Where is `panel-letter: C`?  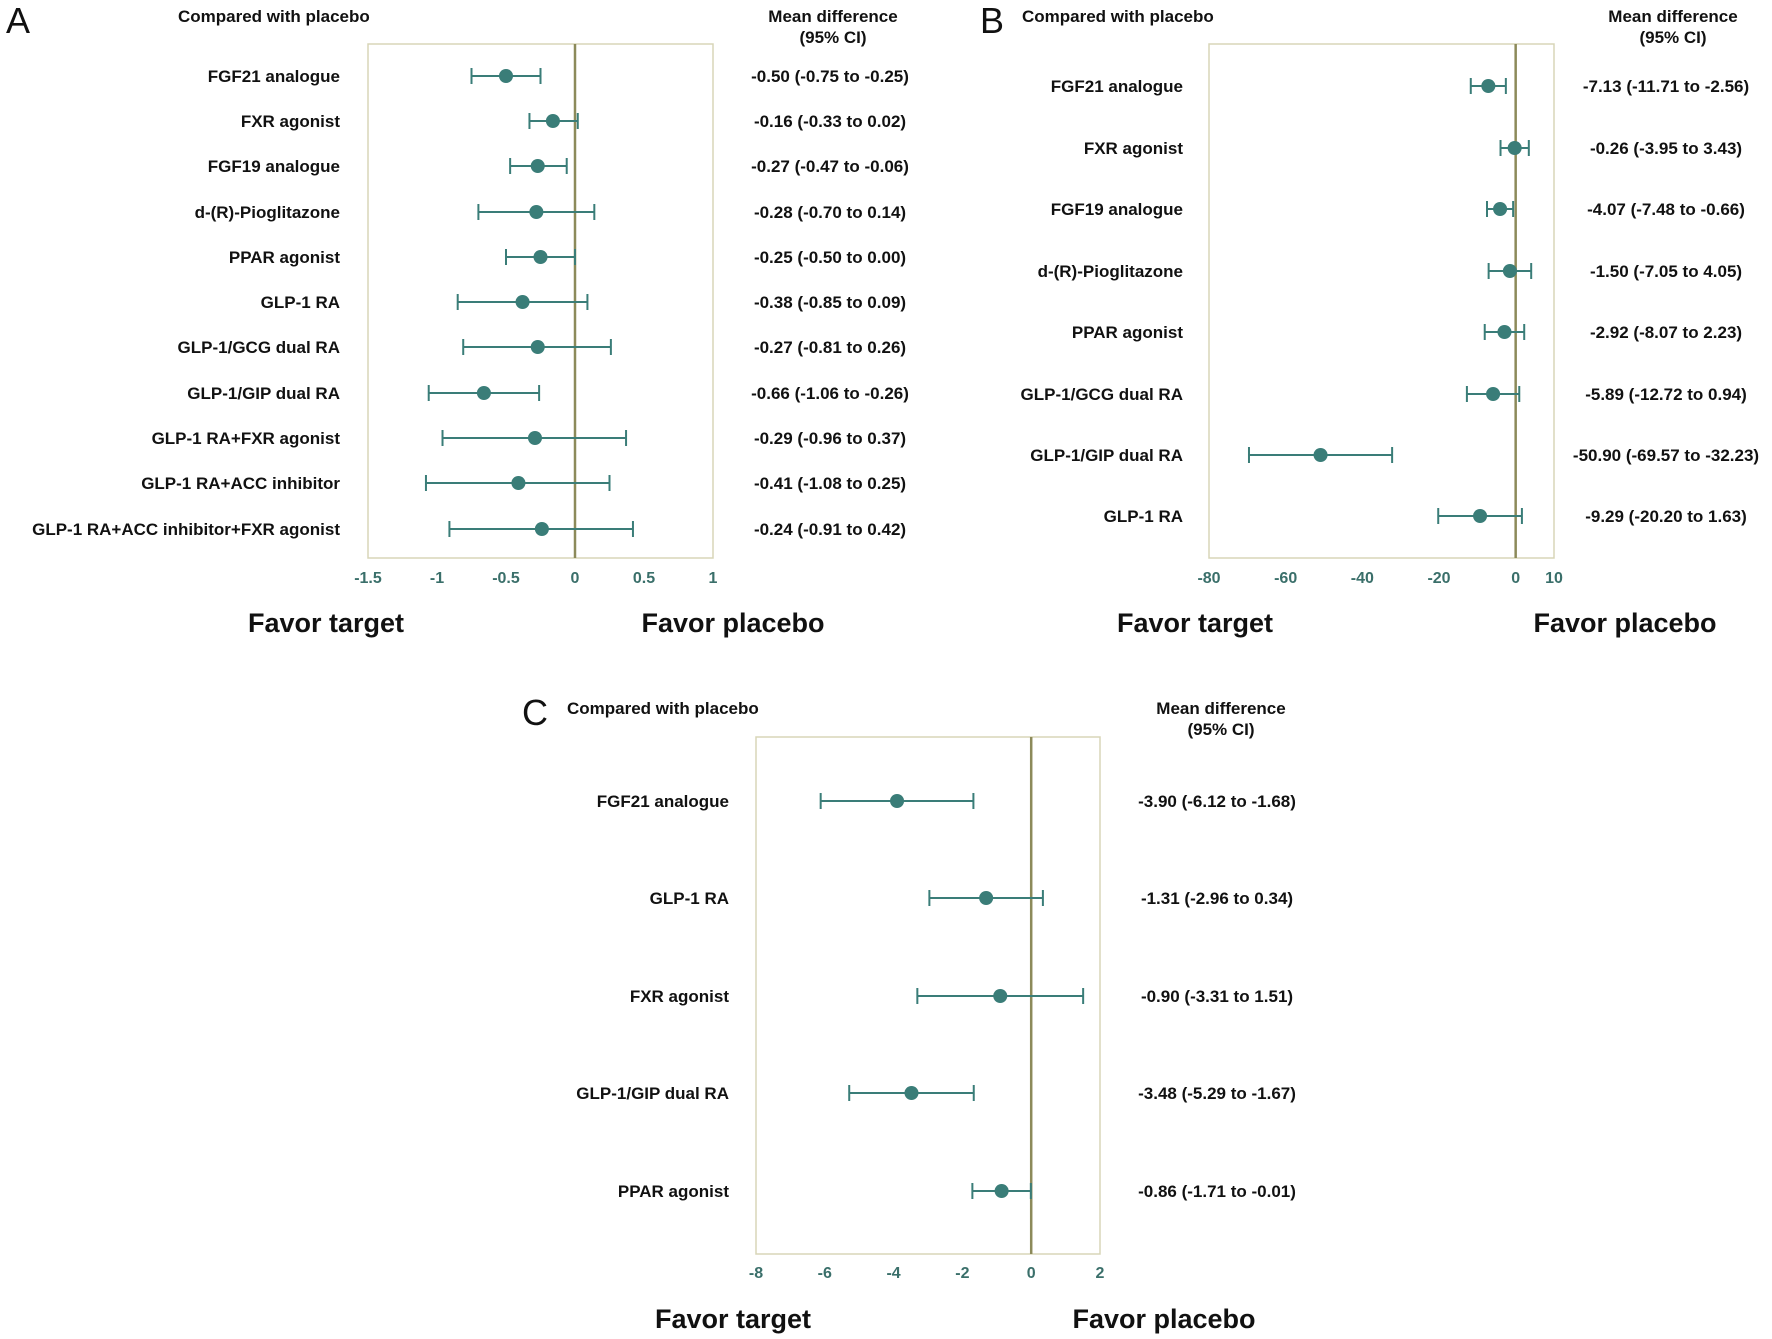 panel-letter: C is located at coordinates (535, 712).